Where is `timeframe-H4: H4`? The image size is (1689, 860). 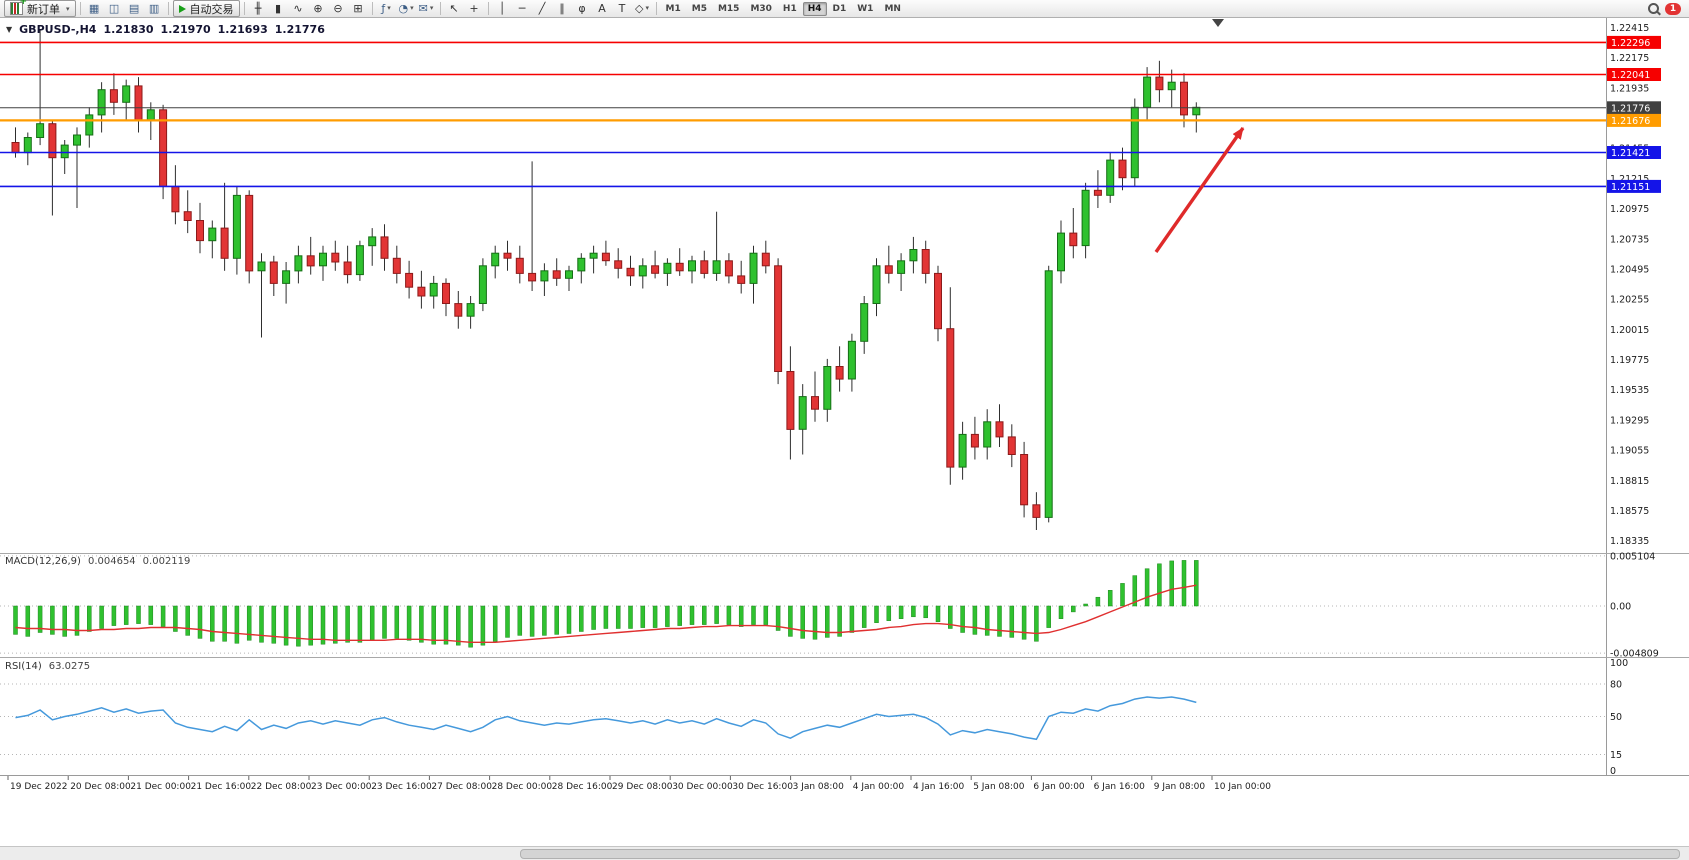
timeframe-H4: H4 is located at coordinates (814, 8).